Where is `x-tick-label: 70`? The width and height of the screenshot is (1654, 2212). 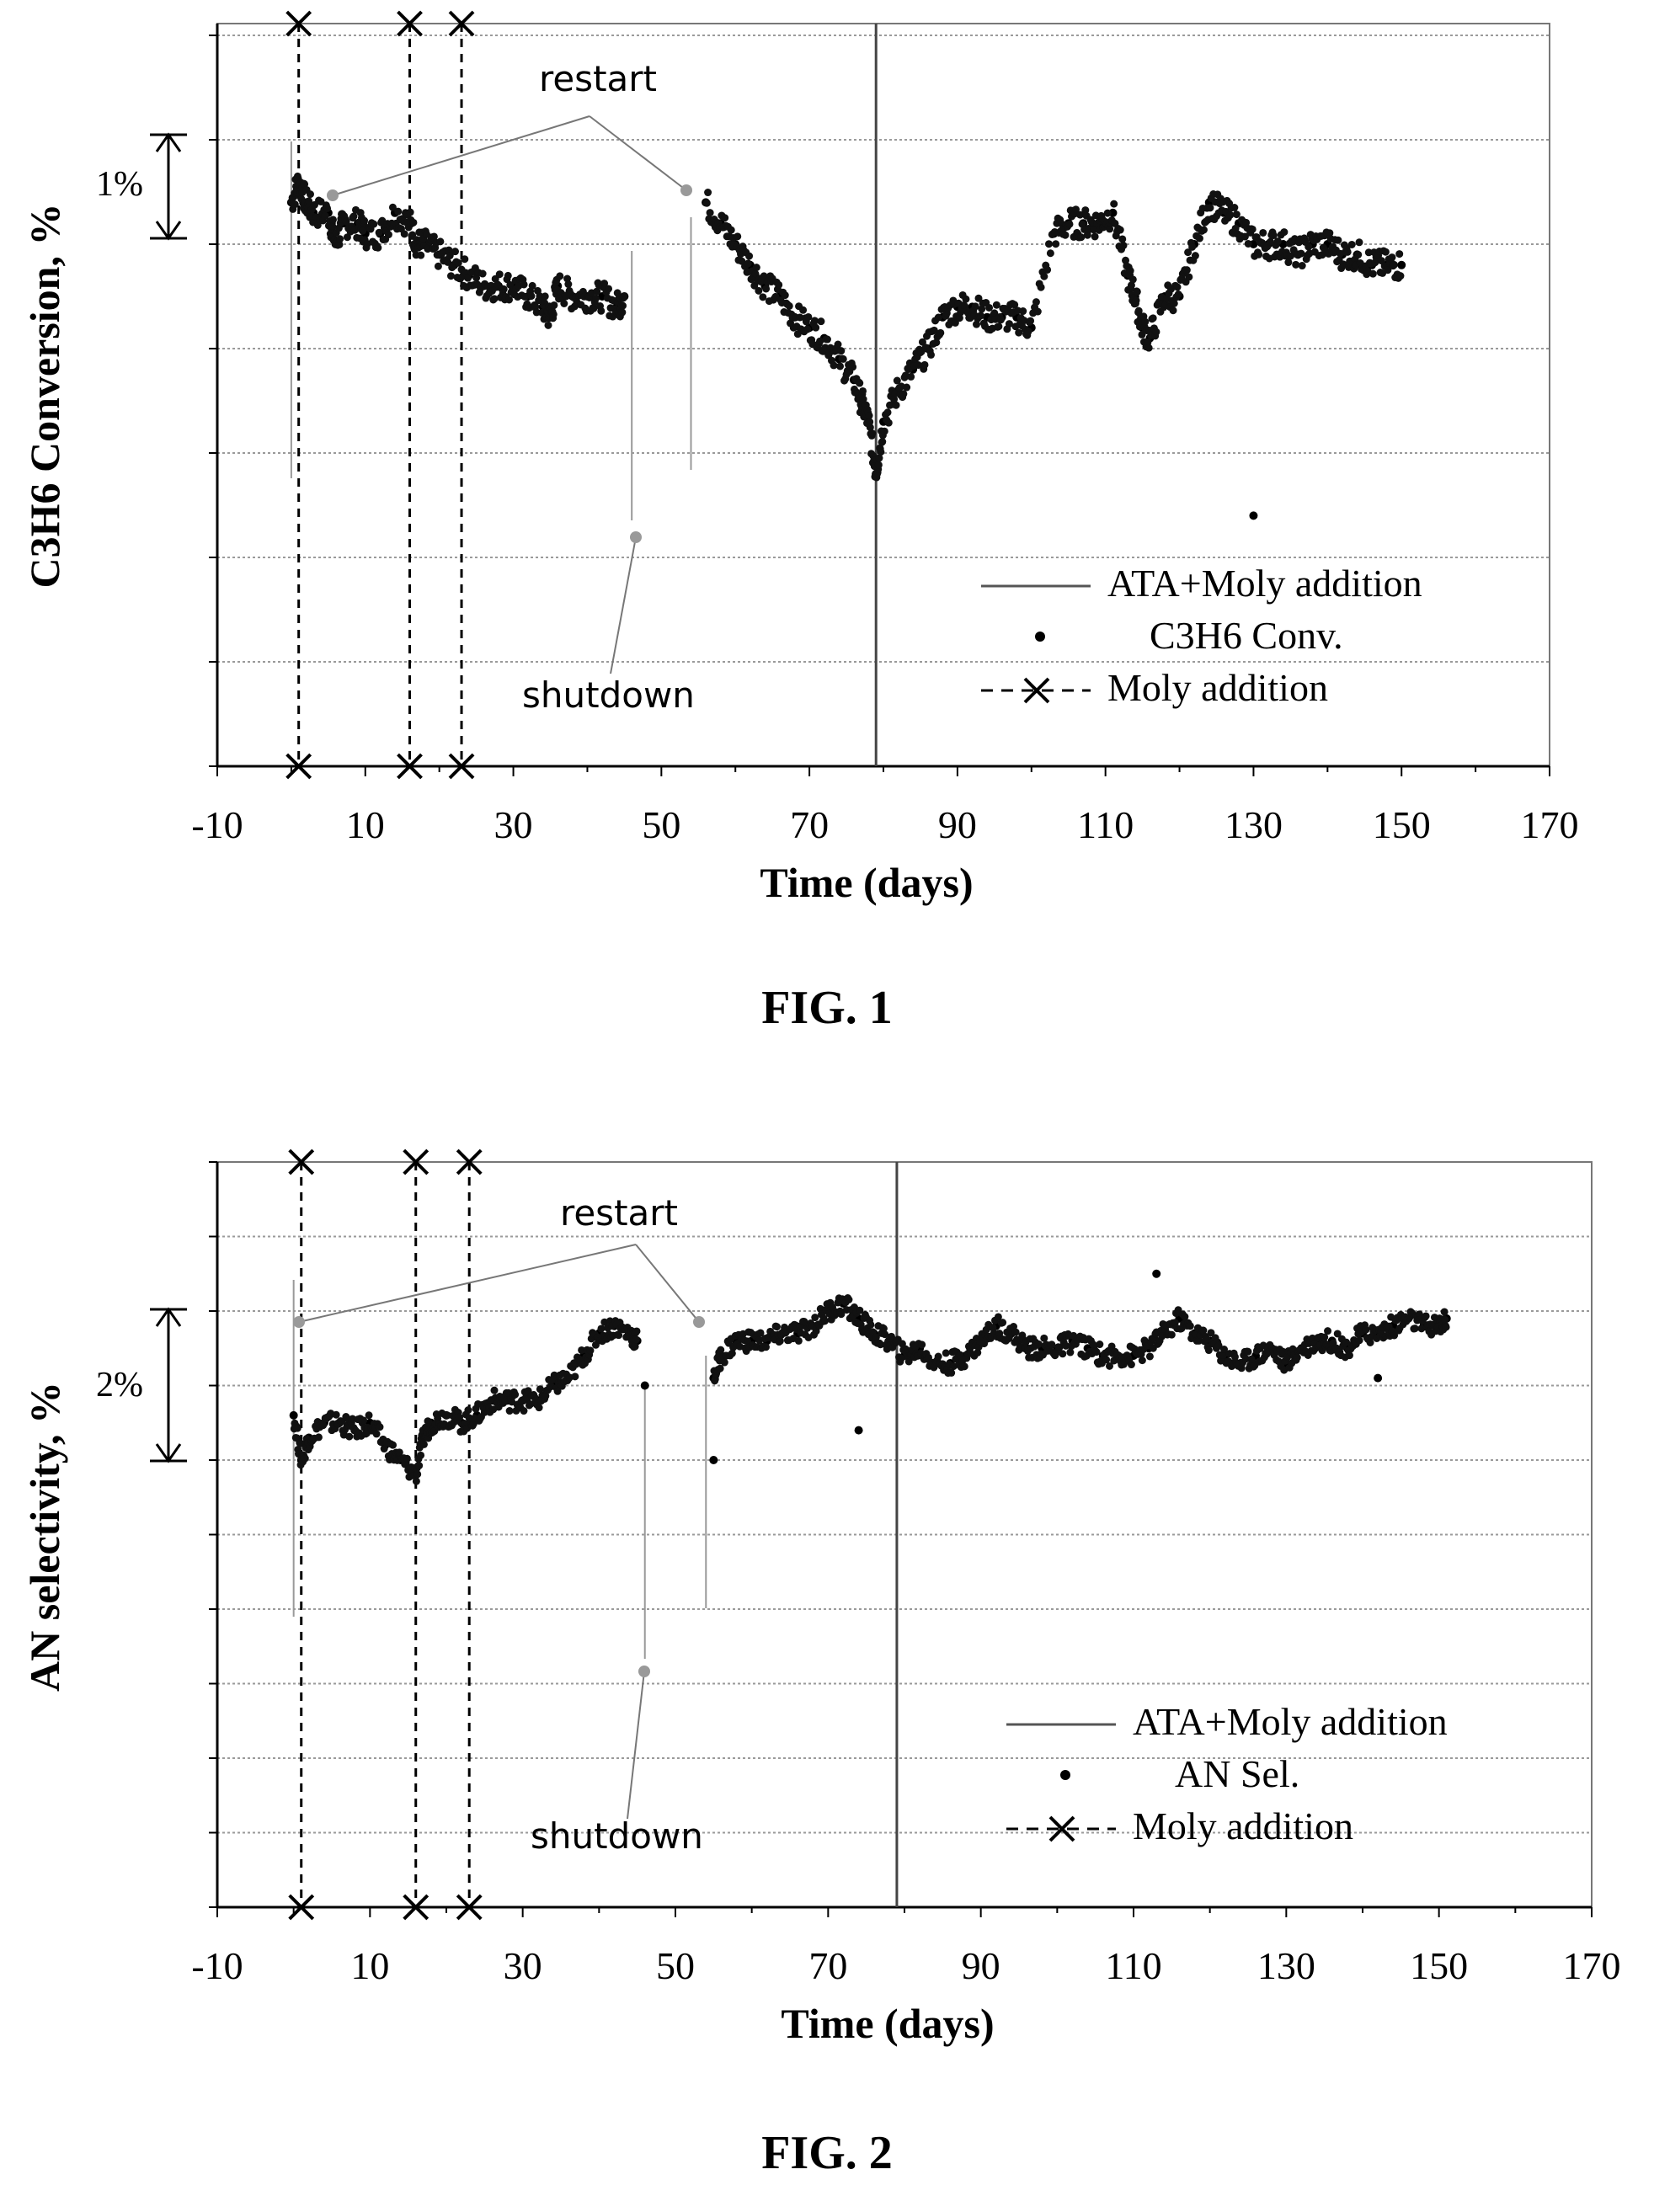 x-tick-label: 70 is located at coordinates (828, 1966).